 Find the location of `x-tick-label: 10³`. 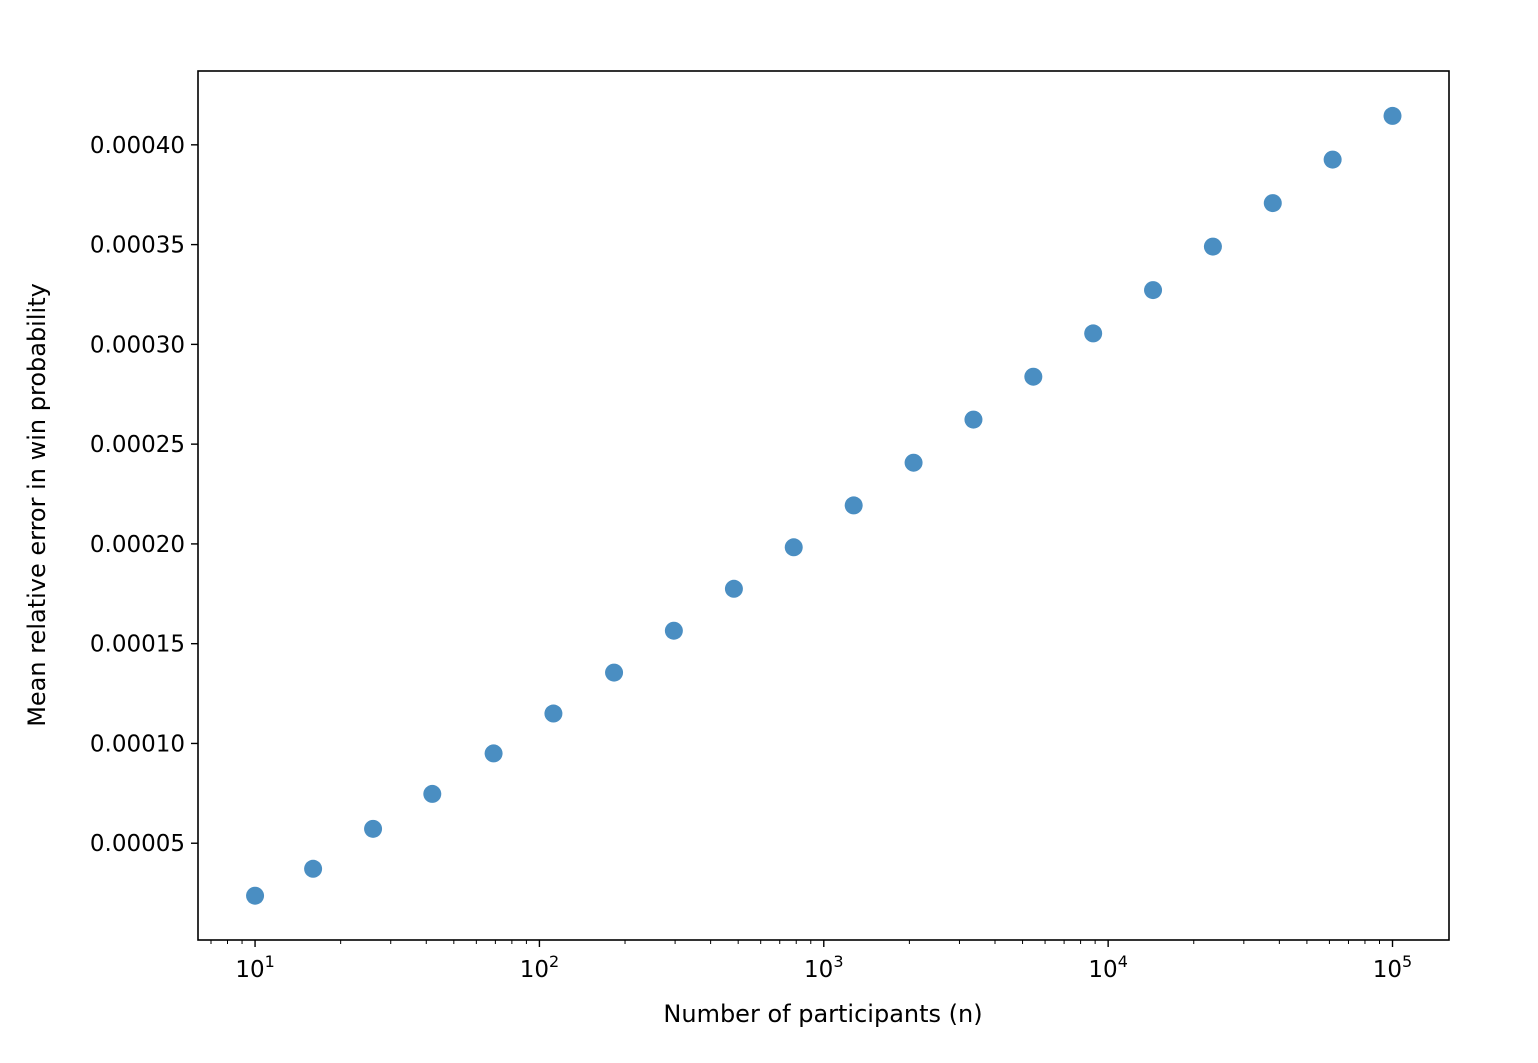

x-tick-label: 10³ is located at coordinates (823, 967).